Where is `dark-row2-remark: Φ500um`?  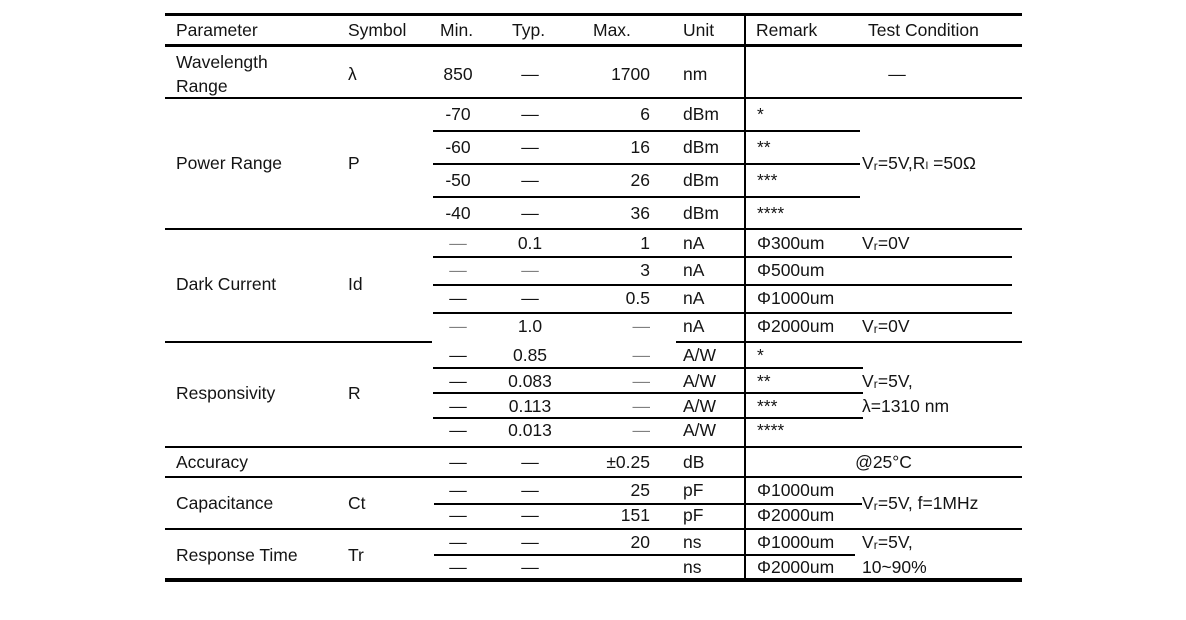 dark-row2-remark: Φ500um is located at coordinates (791, 270).